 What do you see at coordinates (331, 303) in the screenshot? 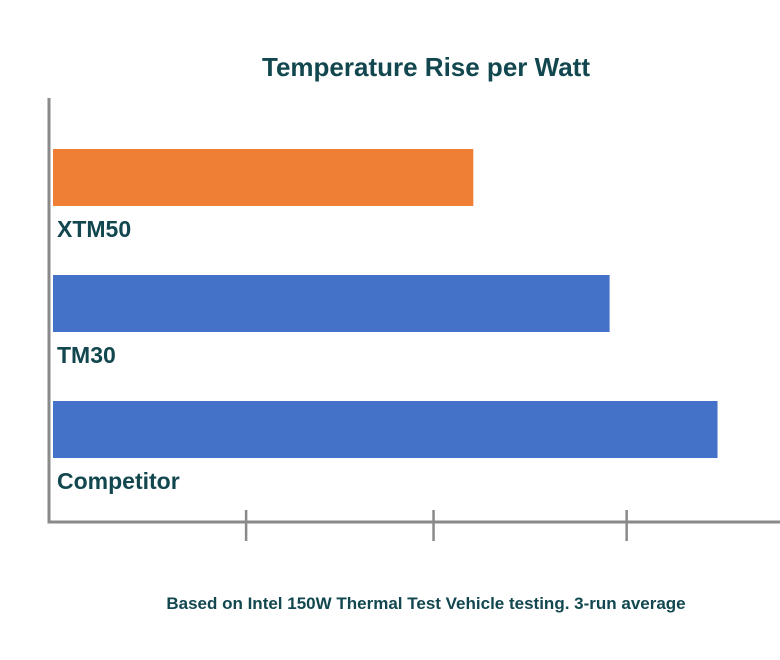
I see `bar-tm30` at bounding box center [331, 303].